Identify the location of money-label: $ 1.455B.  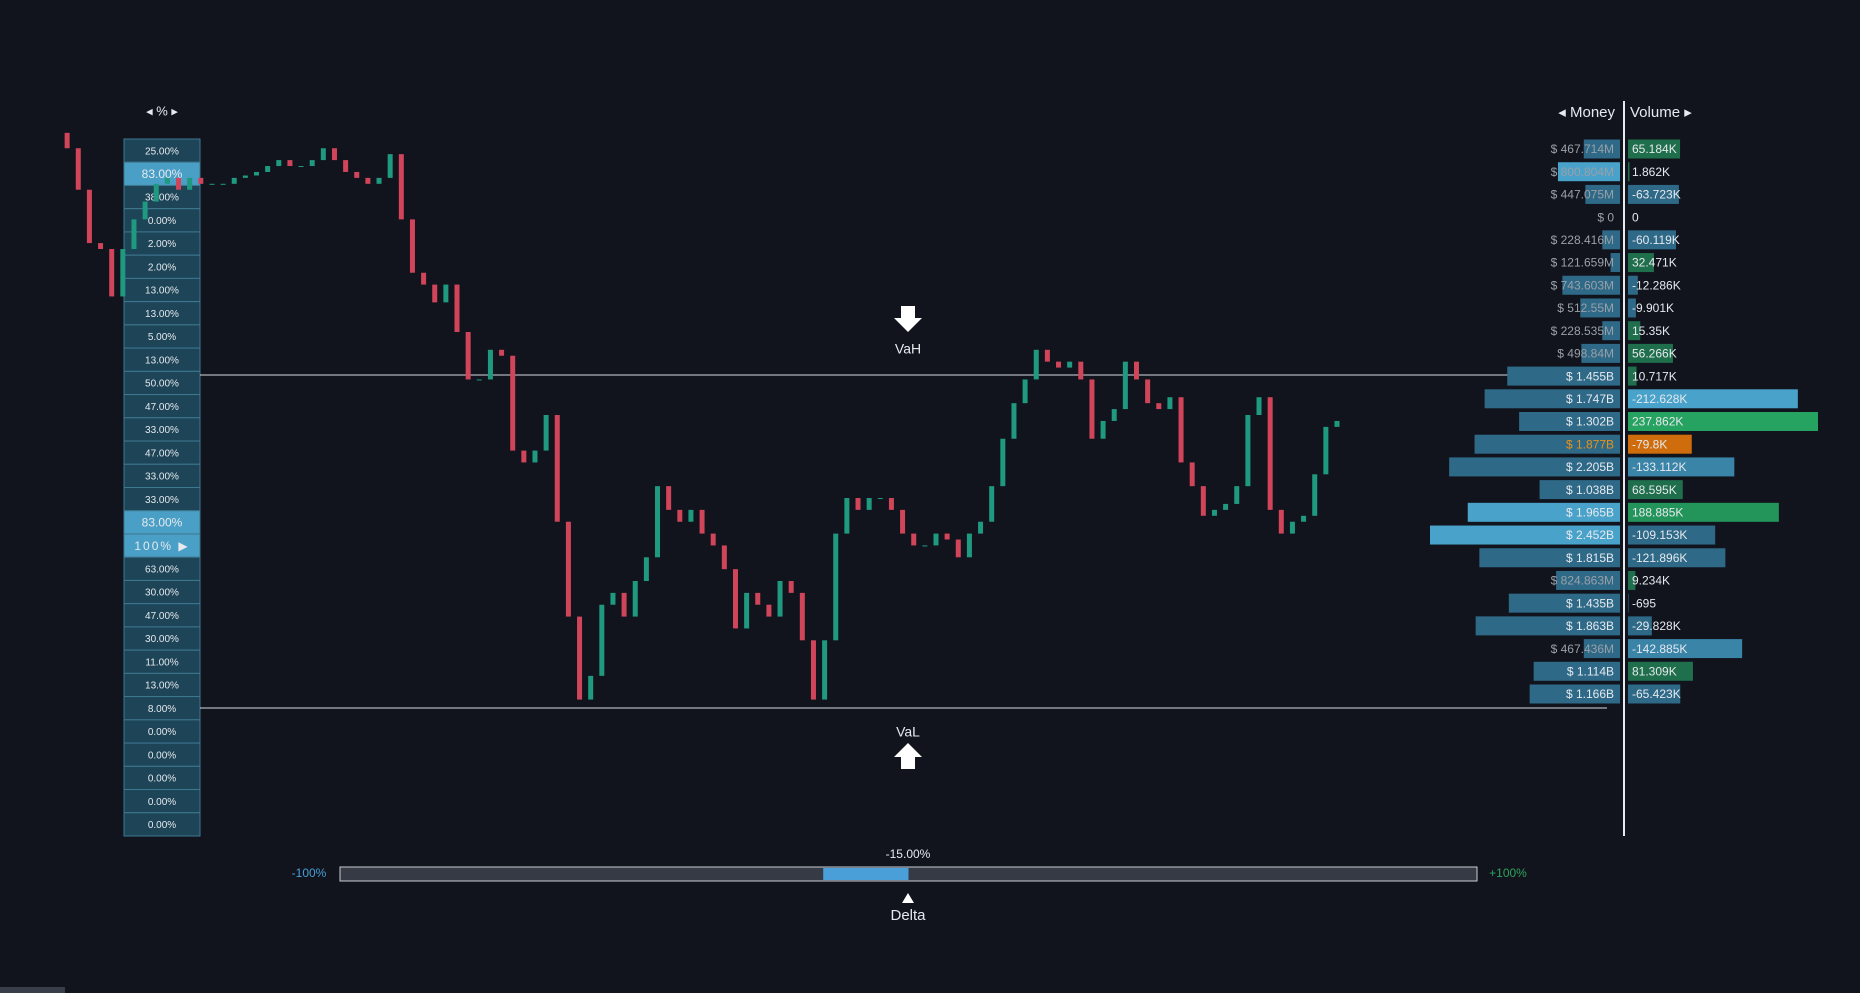
(1590, 376).